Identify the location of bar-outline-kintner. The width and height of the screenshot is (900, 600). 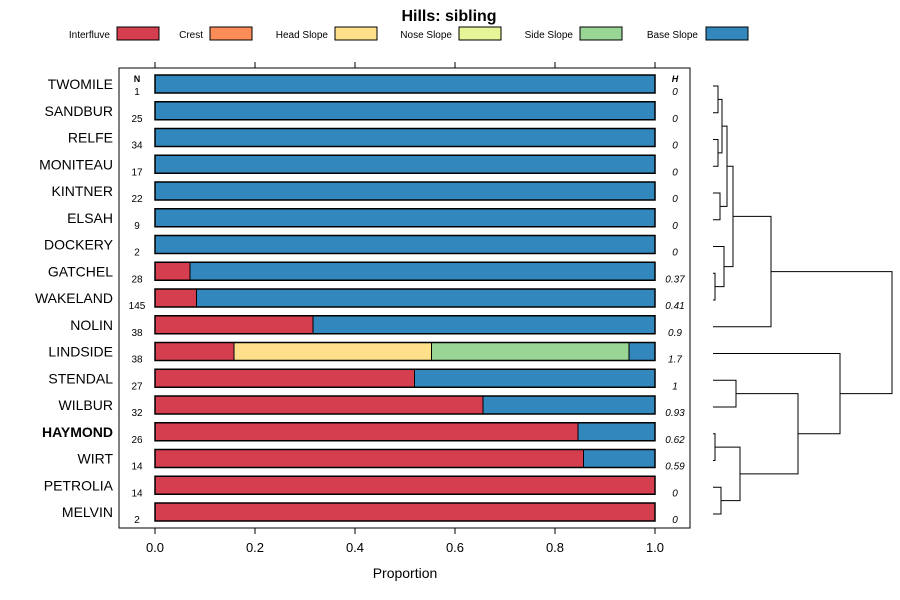
(405, 191).